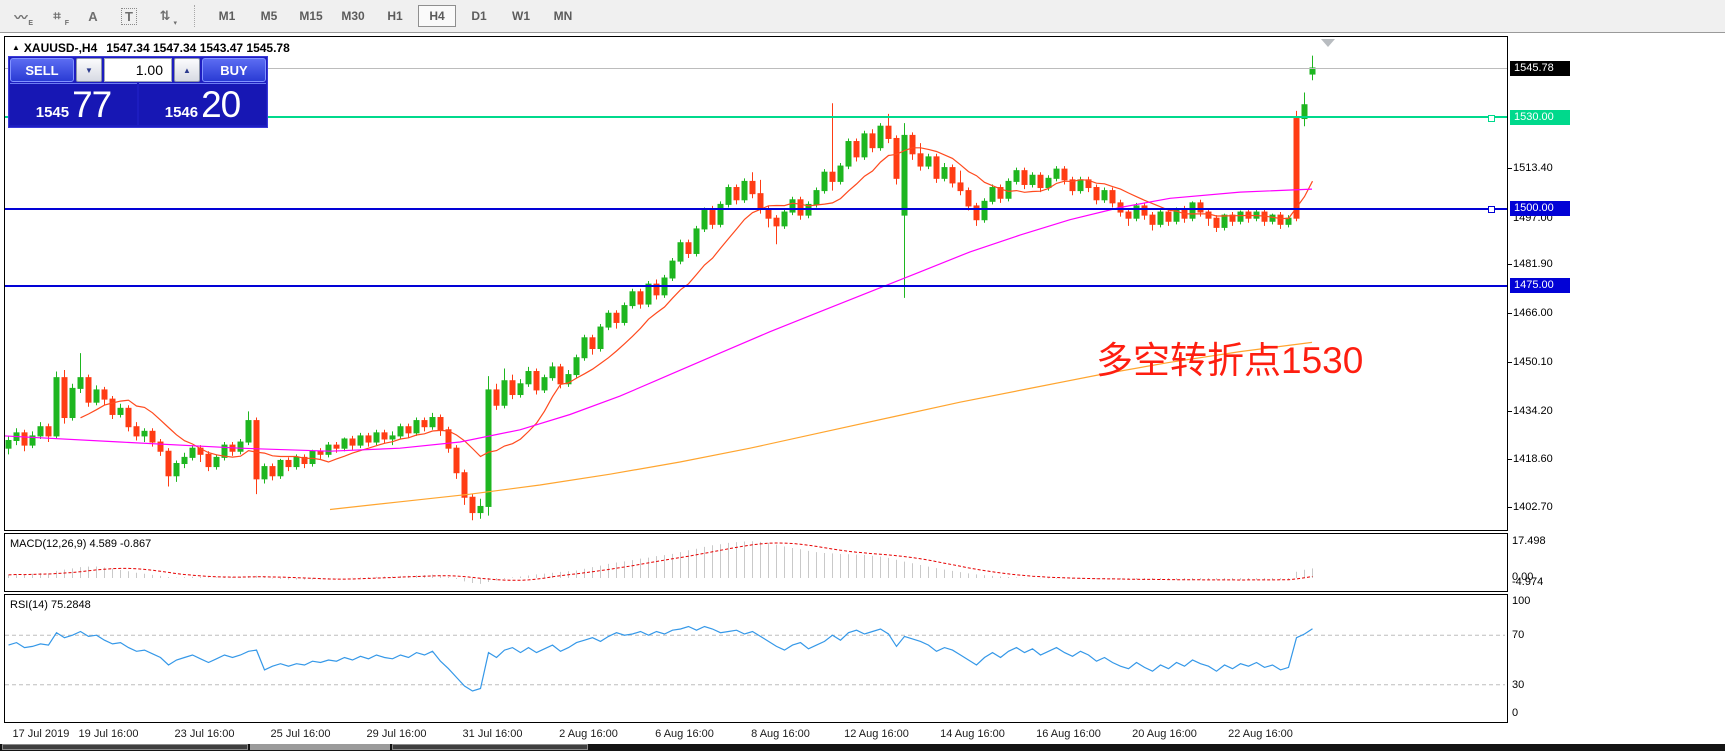 Image resolution: width=1725 pixels, height=751 pixels. I want to click on tf-button-H1: H1, so click(395, 16).